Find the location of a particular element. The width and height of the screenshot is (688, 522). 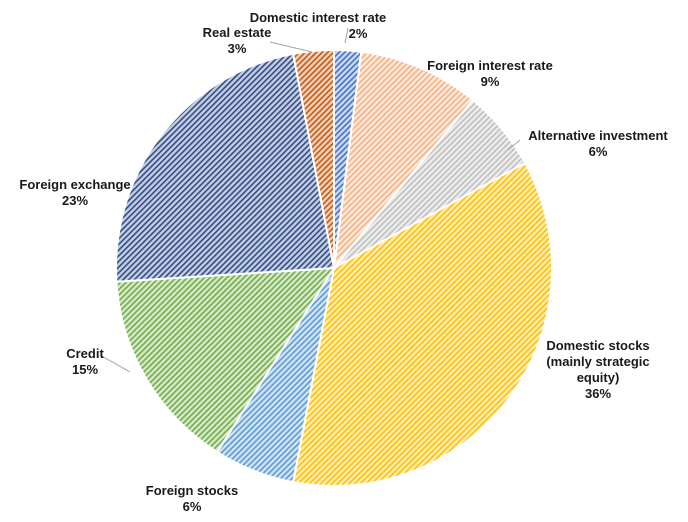

data-label: Foreign interest rate 9% is located at coordinates (490, 73).